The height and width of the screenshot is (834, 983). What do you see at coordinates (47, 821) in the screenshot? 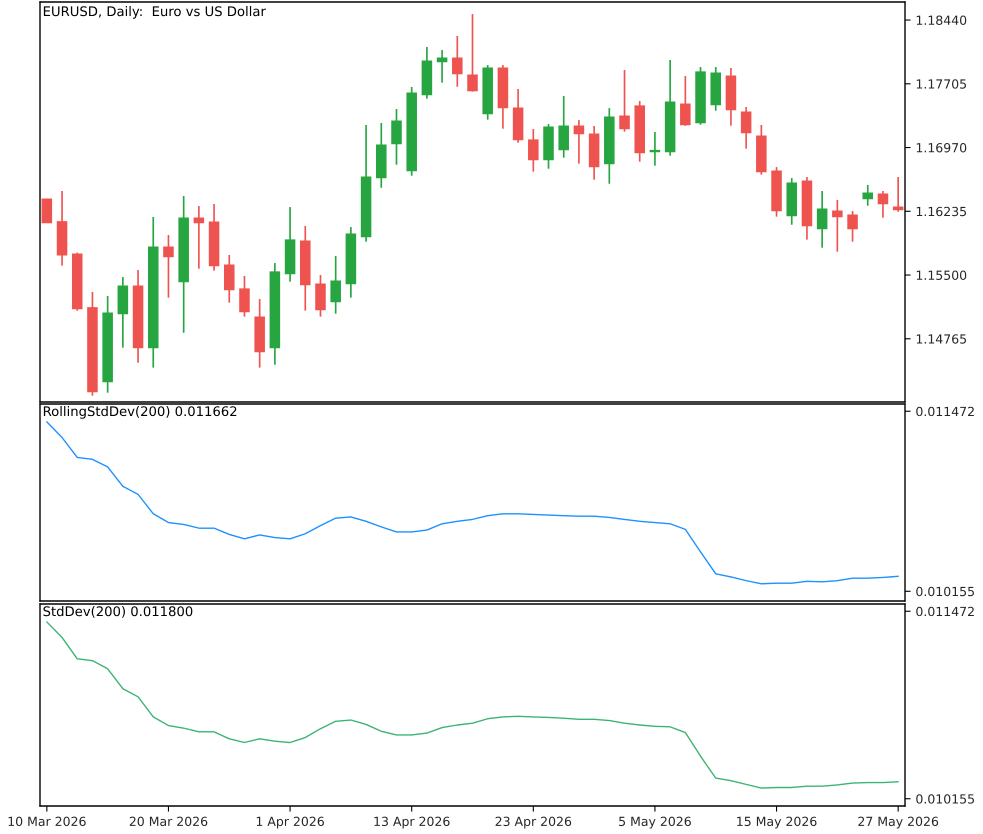
I see `x-tick-label: 10 Mar 2026` at bounding box center [47, 821].